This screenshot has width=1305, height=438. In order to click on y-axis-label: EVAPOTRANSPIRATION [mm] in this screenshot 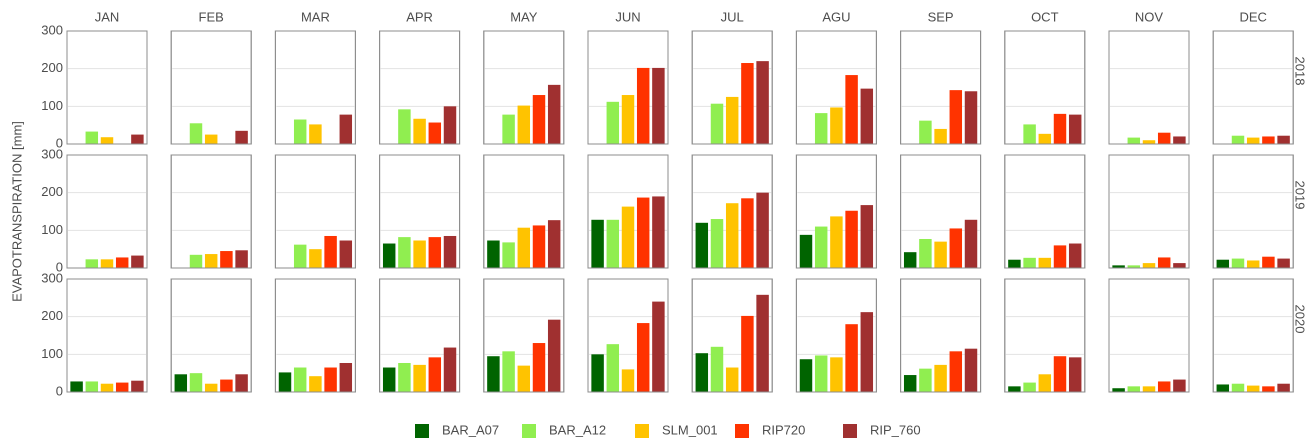, I will do `click(16, 211)`.